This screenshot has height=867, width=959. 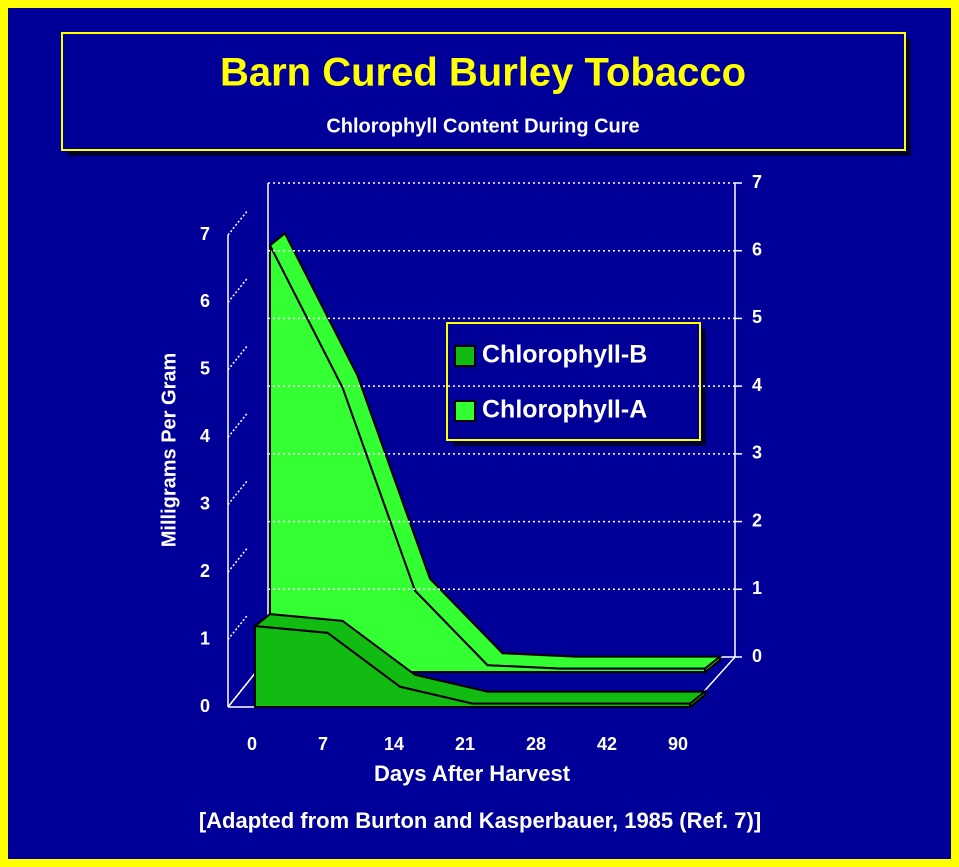 What do you see at coordinates (252, 744) in the screenshot?
I see `x-tick-label: 0` at bounding box center [252, 744].